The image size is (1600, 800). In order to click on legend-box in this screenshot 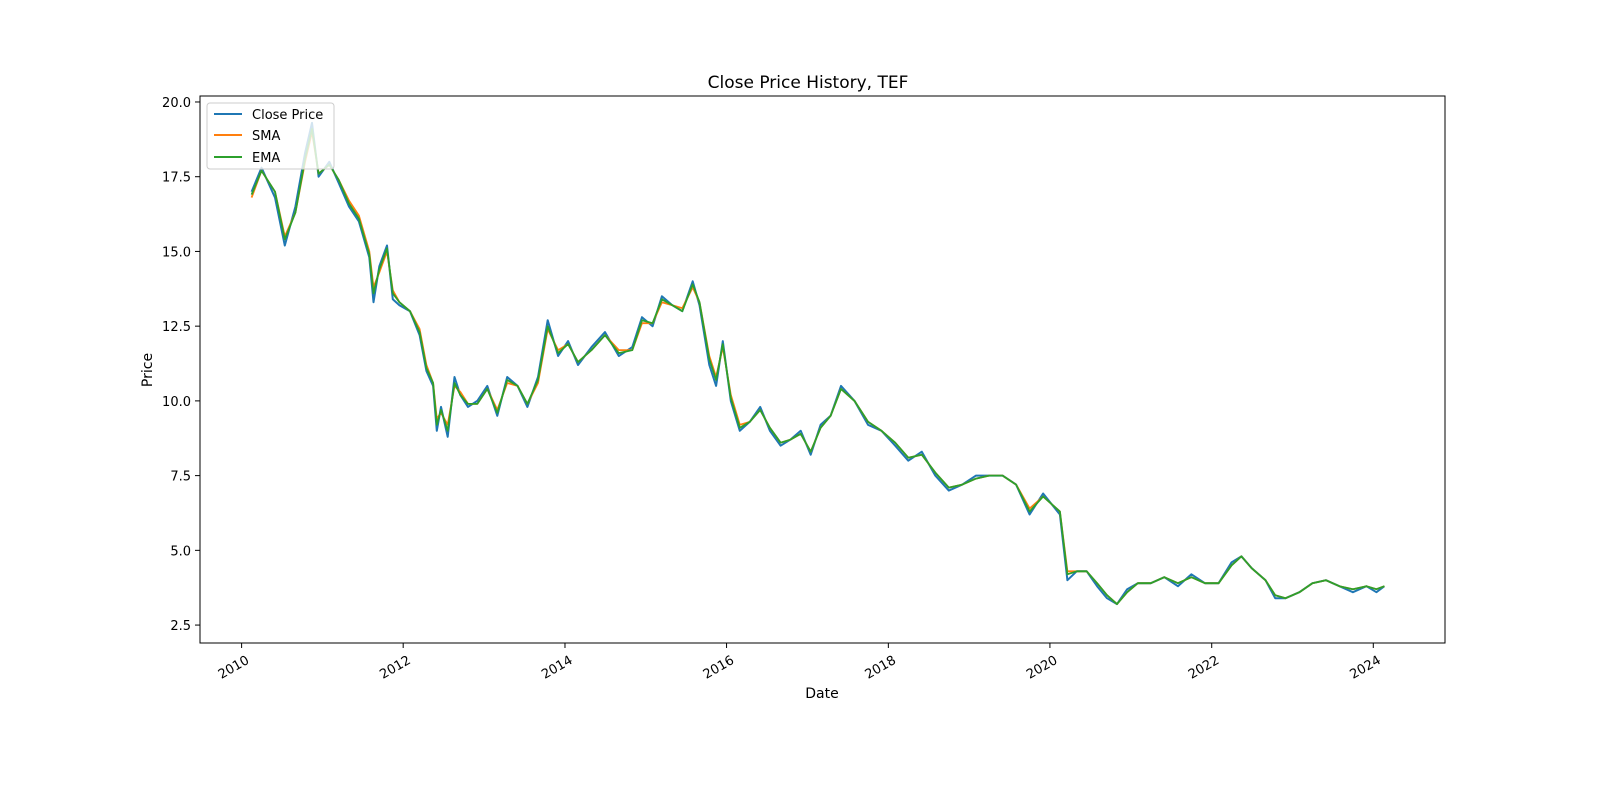, I will do `click(270, 136)`.